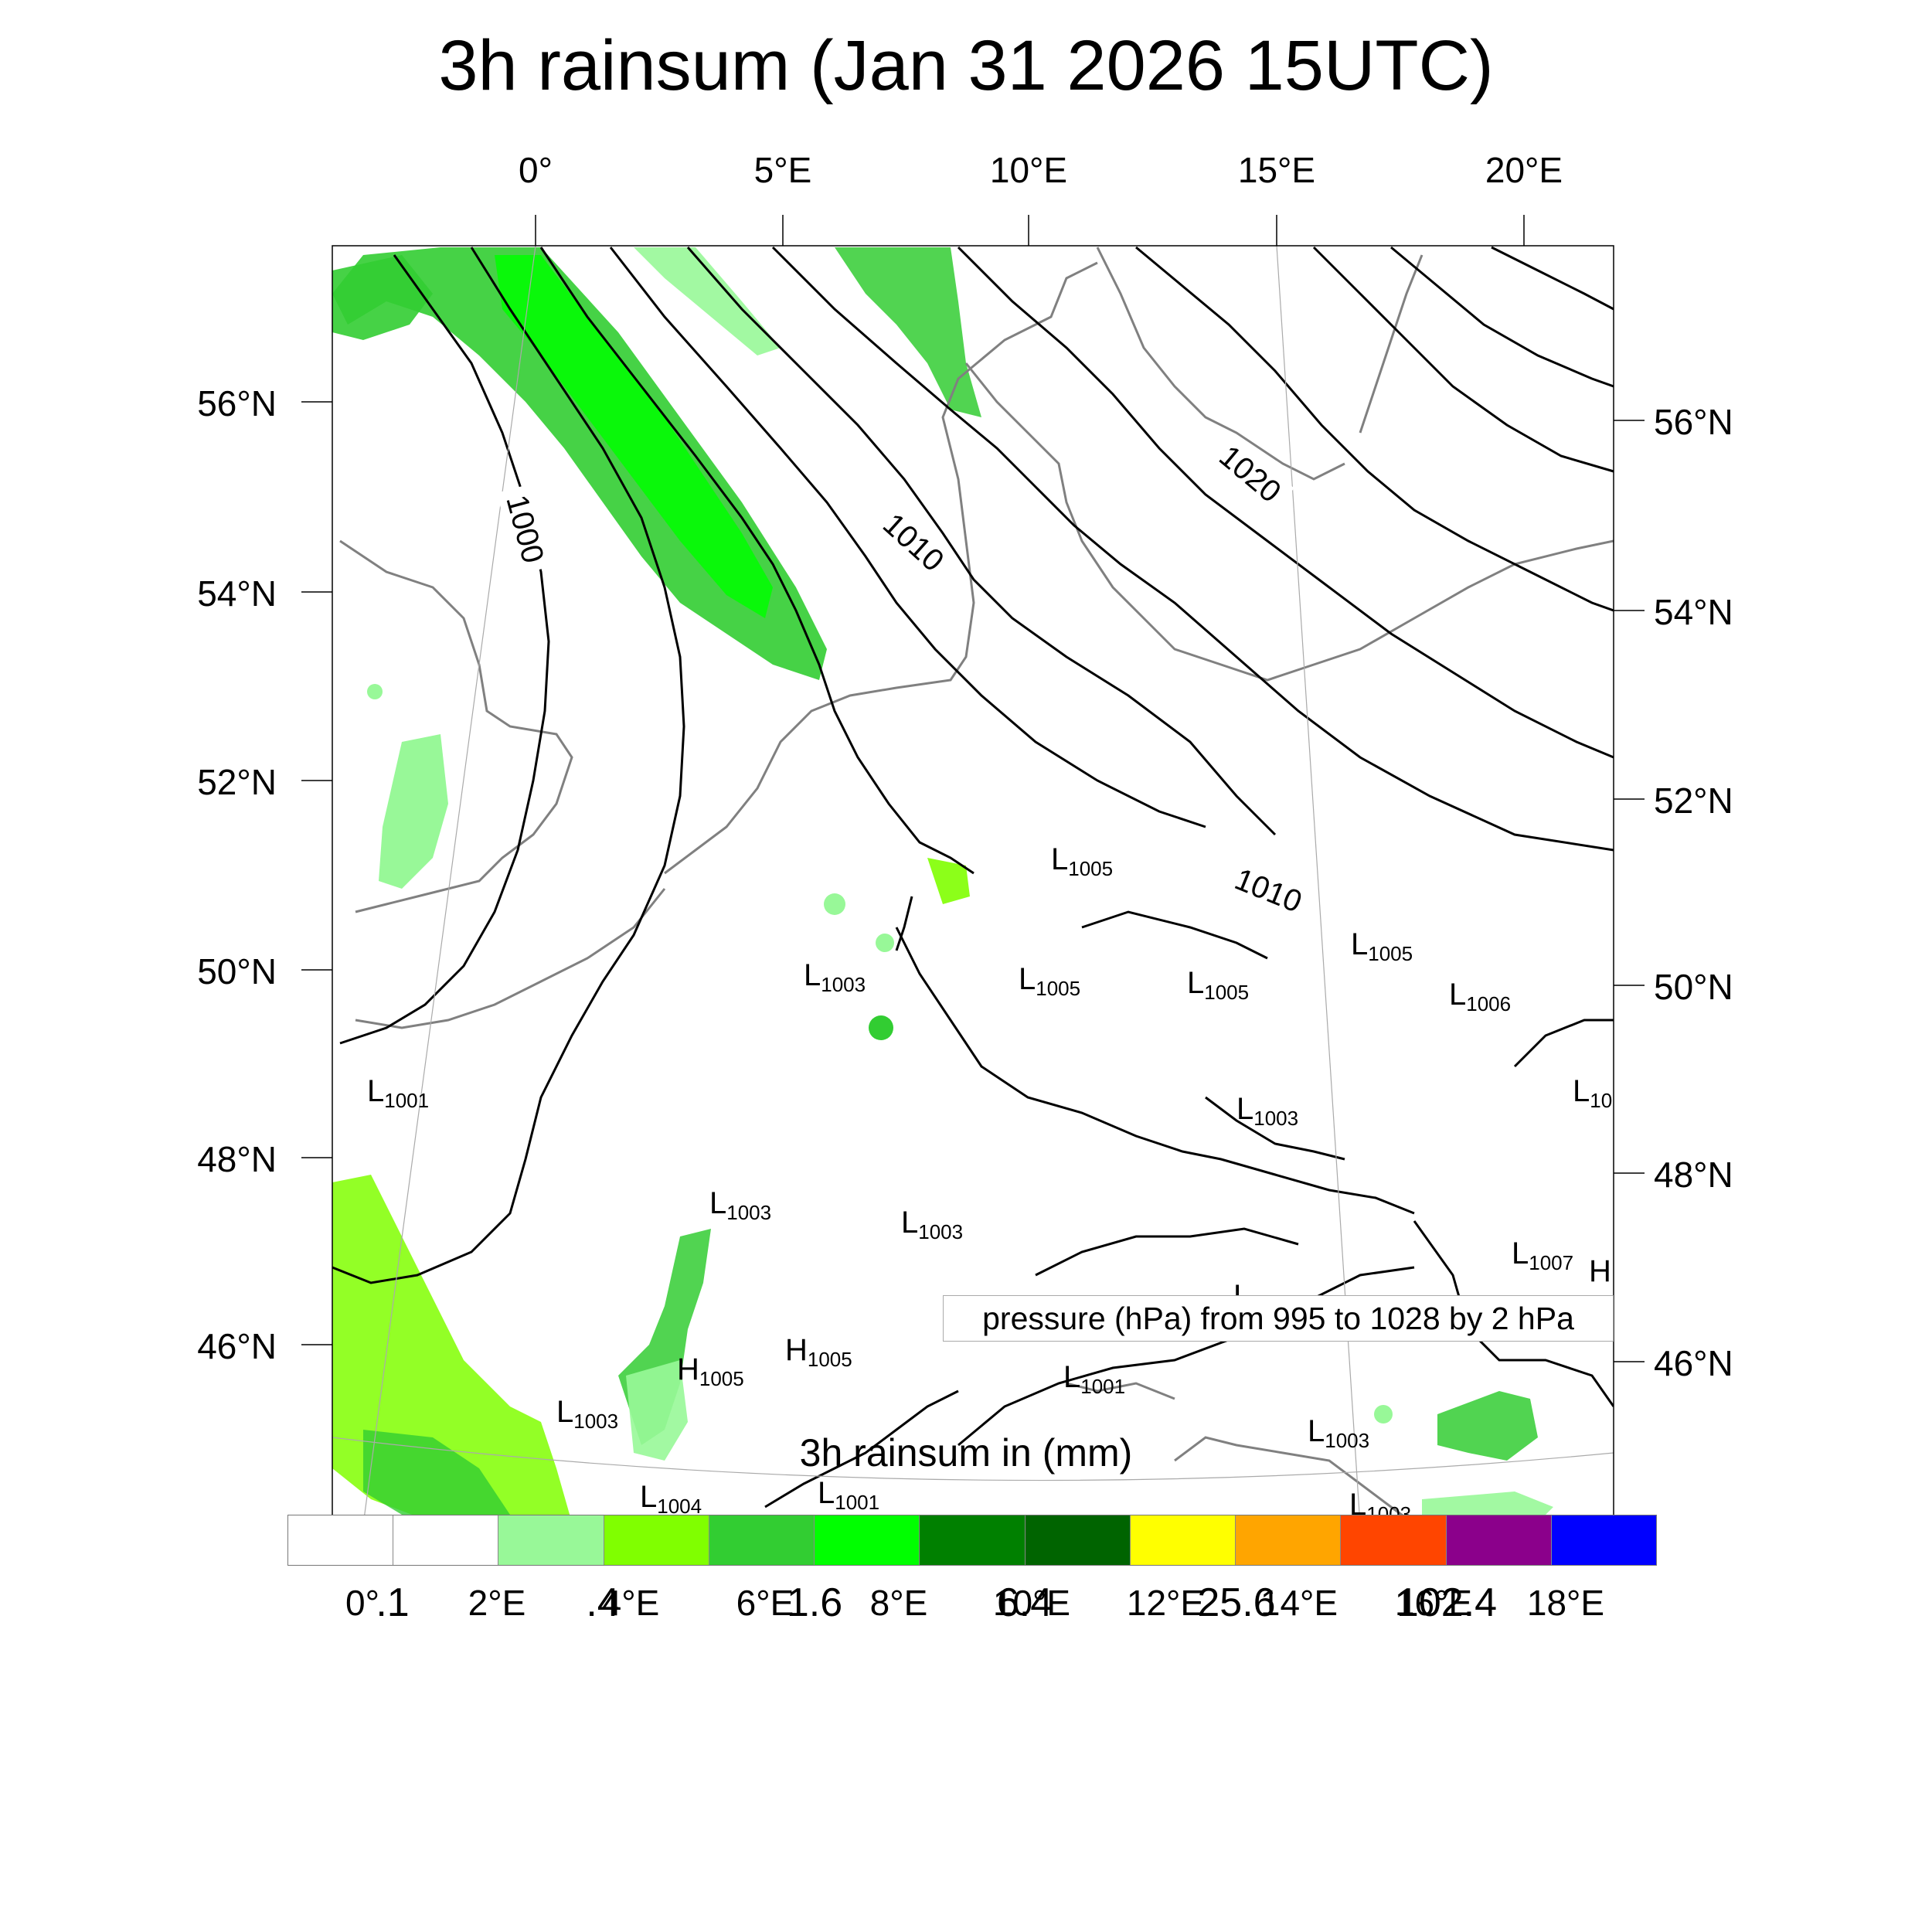  Describe the element at coordinates (1694, 1175) in the screenshot. I see `right-lat-label: 48°N` at that location.